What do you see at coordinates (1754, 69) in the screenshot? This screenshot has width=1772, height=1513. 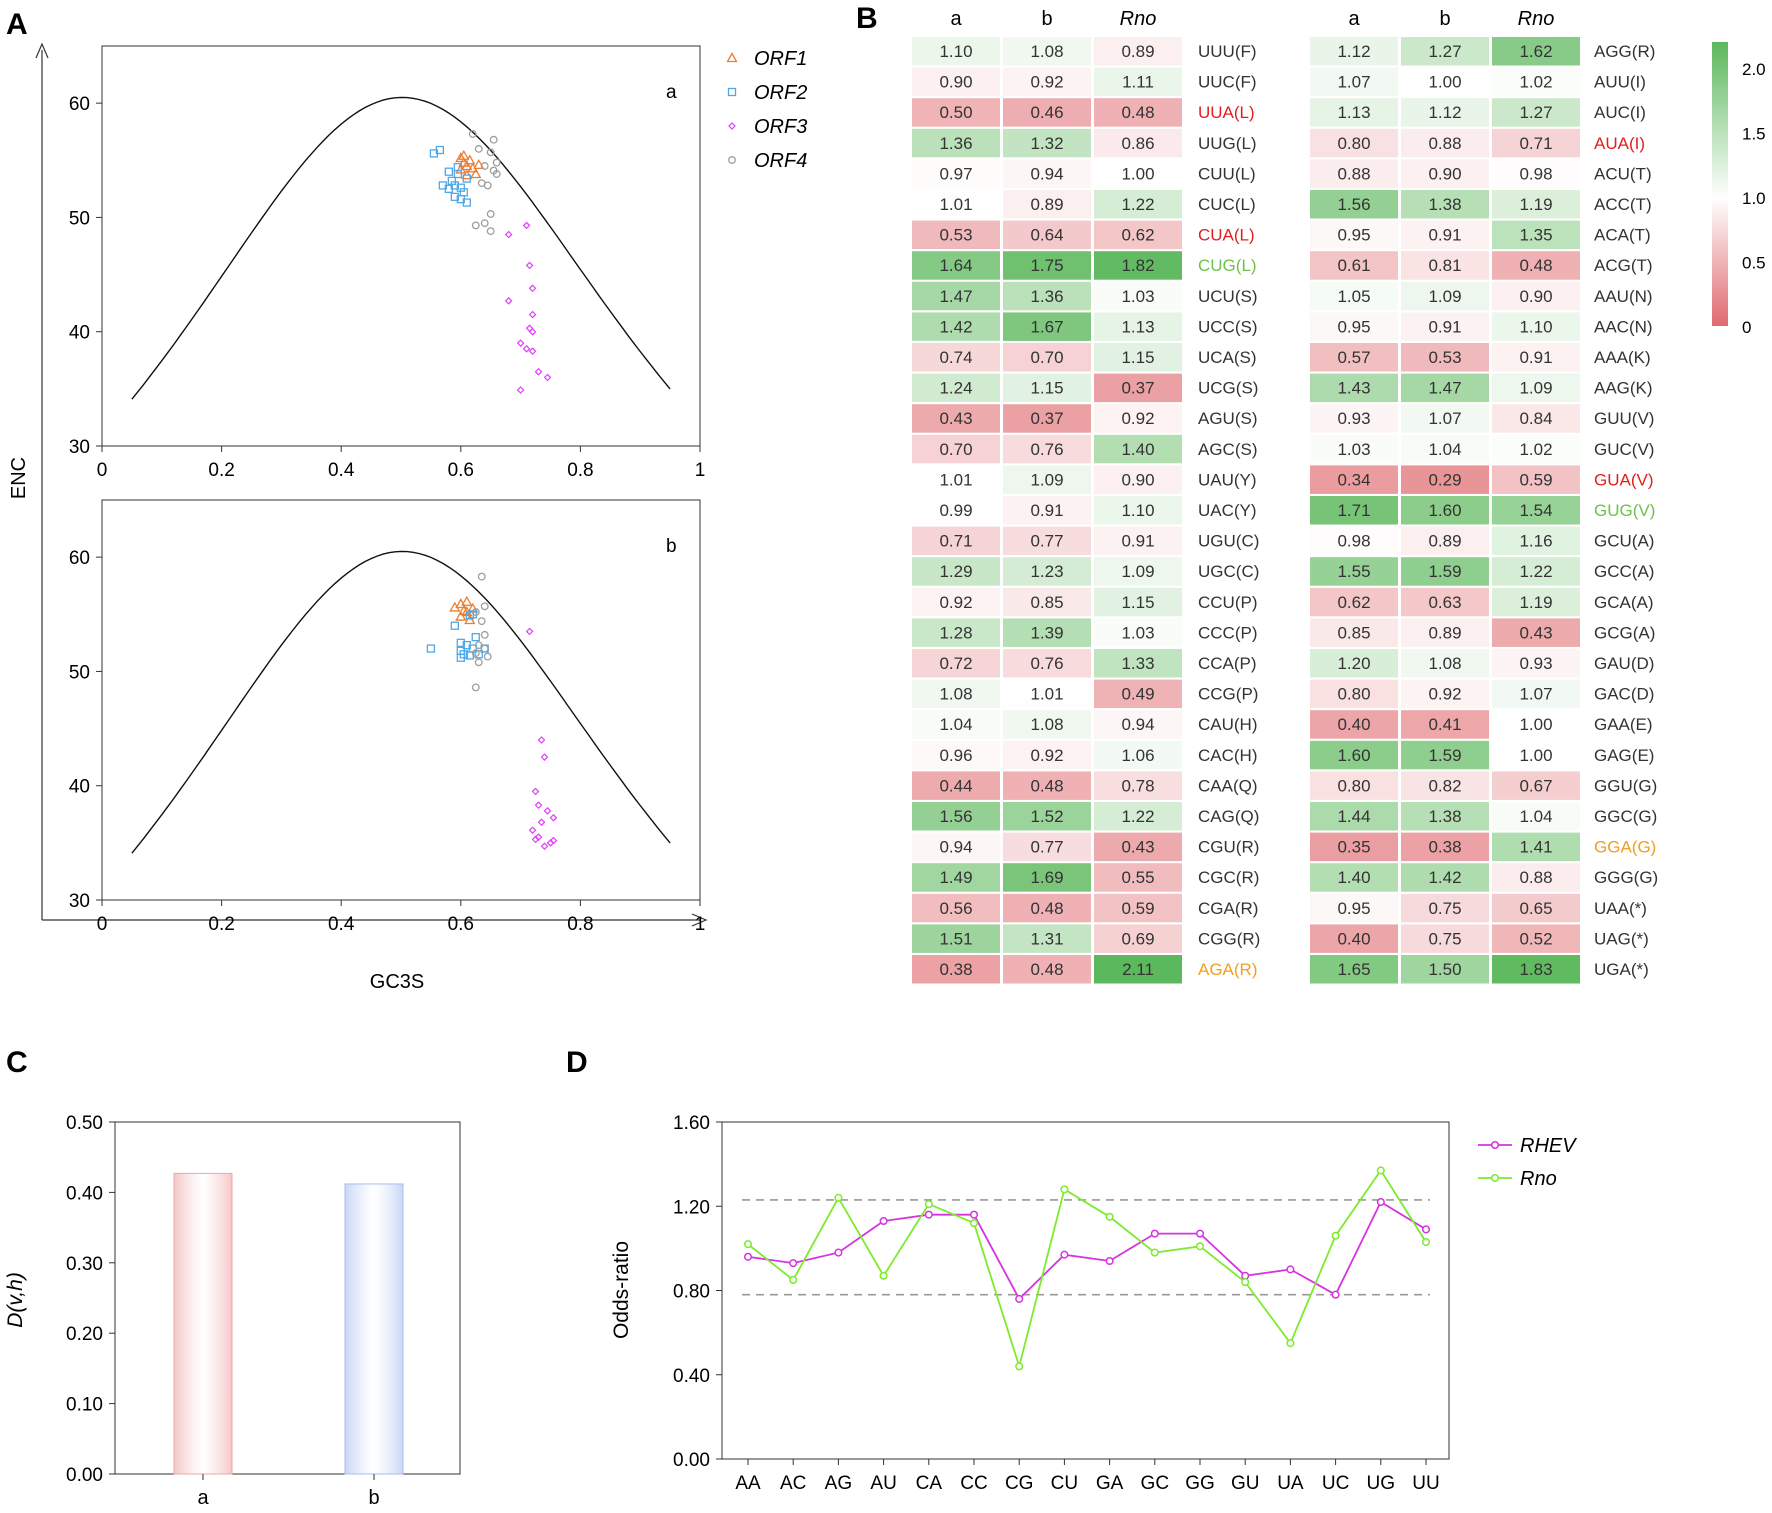 I see `colorbar-tick-label: 2.0` at bounding box center [1754, 69].